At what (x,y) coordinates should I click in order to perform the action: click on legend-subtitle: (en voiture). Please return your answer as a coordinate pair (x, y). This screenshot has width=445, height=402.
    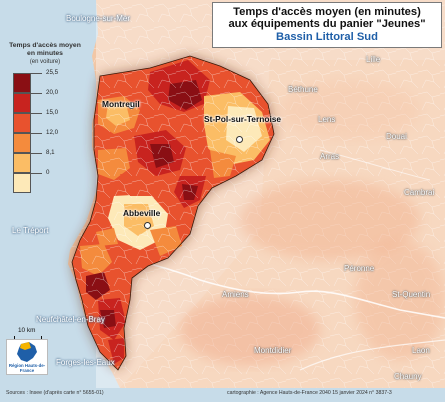
    Looking at the image, I should click on (45, 62).